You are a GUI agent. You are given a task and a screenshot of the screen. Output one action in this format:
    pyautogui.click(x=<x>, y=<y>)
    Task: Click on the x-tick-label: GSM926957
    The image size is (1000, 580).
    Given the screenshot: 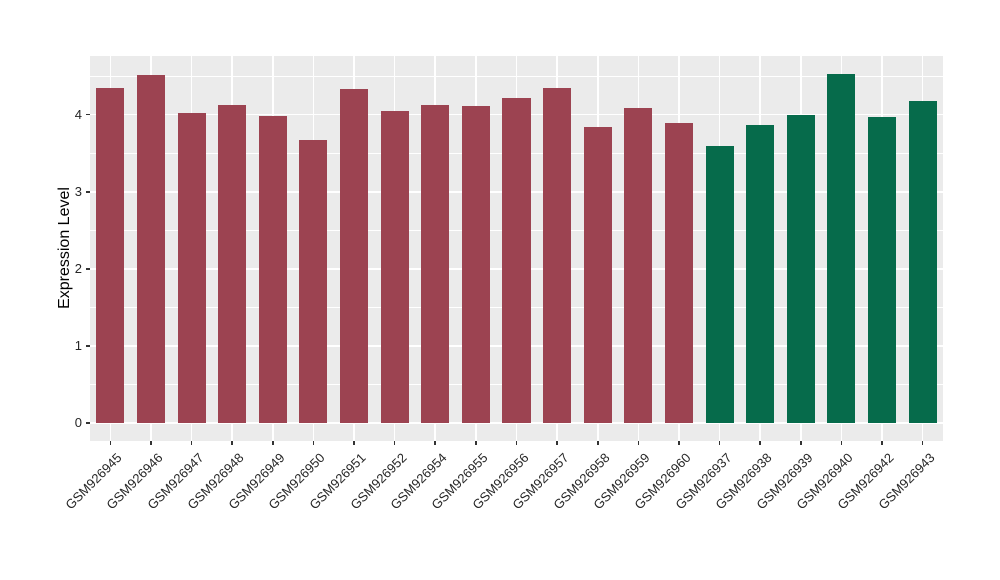 What is the action you would take?
    pyautogui.click(x=540, y=481)
    